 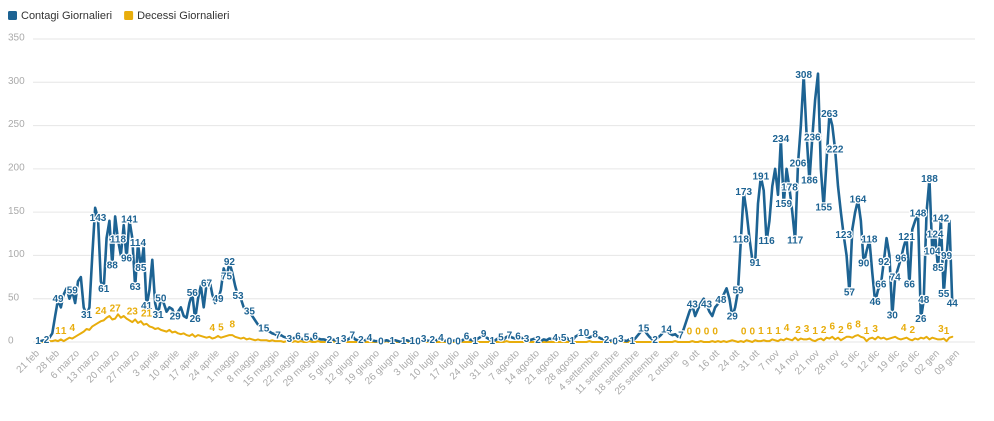 What do you see at coordinates (935, 234) in the screenshot?
I see `data-label: 124` at bounding box center [935, 234].